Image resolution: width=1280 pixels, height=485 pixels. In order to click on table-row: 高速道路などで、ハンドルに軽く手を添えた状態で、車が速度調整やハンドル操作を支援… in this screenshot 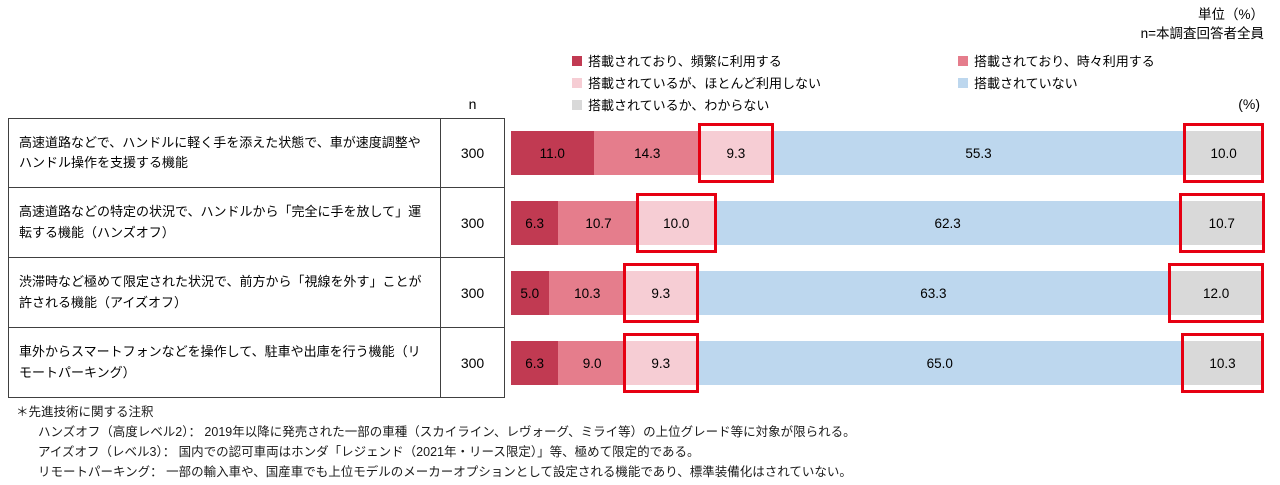, I will do `click(636, 153)`.